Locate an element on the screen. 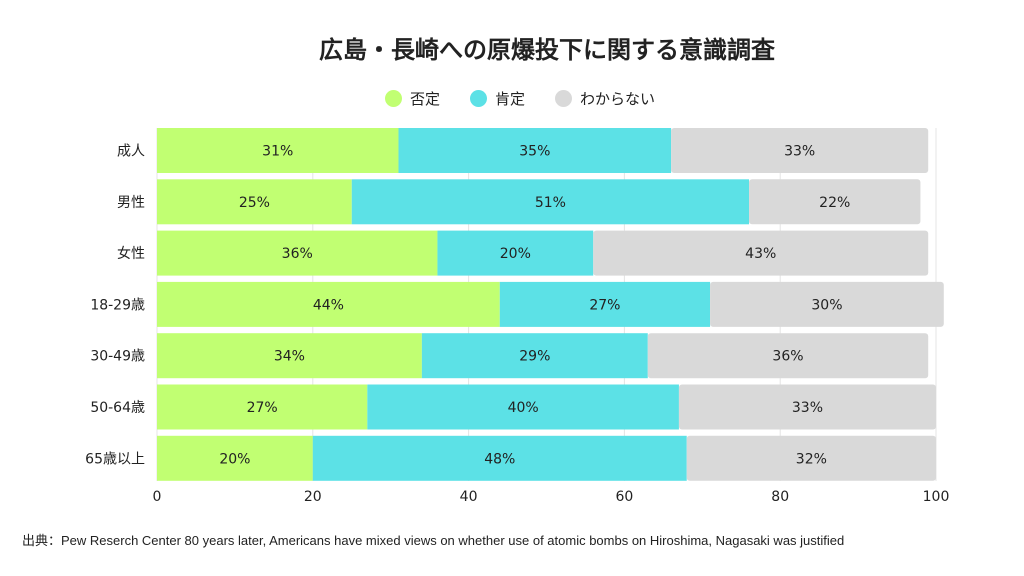 This screenshot has height=576, width=1024. x-tick-label: 60 is located at coordinates (624, 497).